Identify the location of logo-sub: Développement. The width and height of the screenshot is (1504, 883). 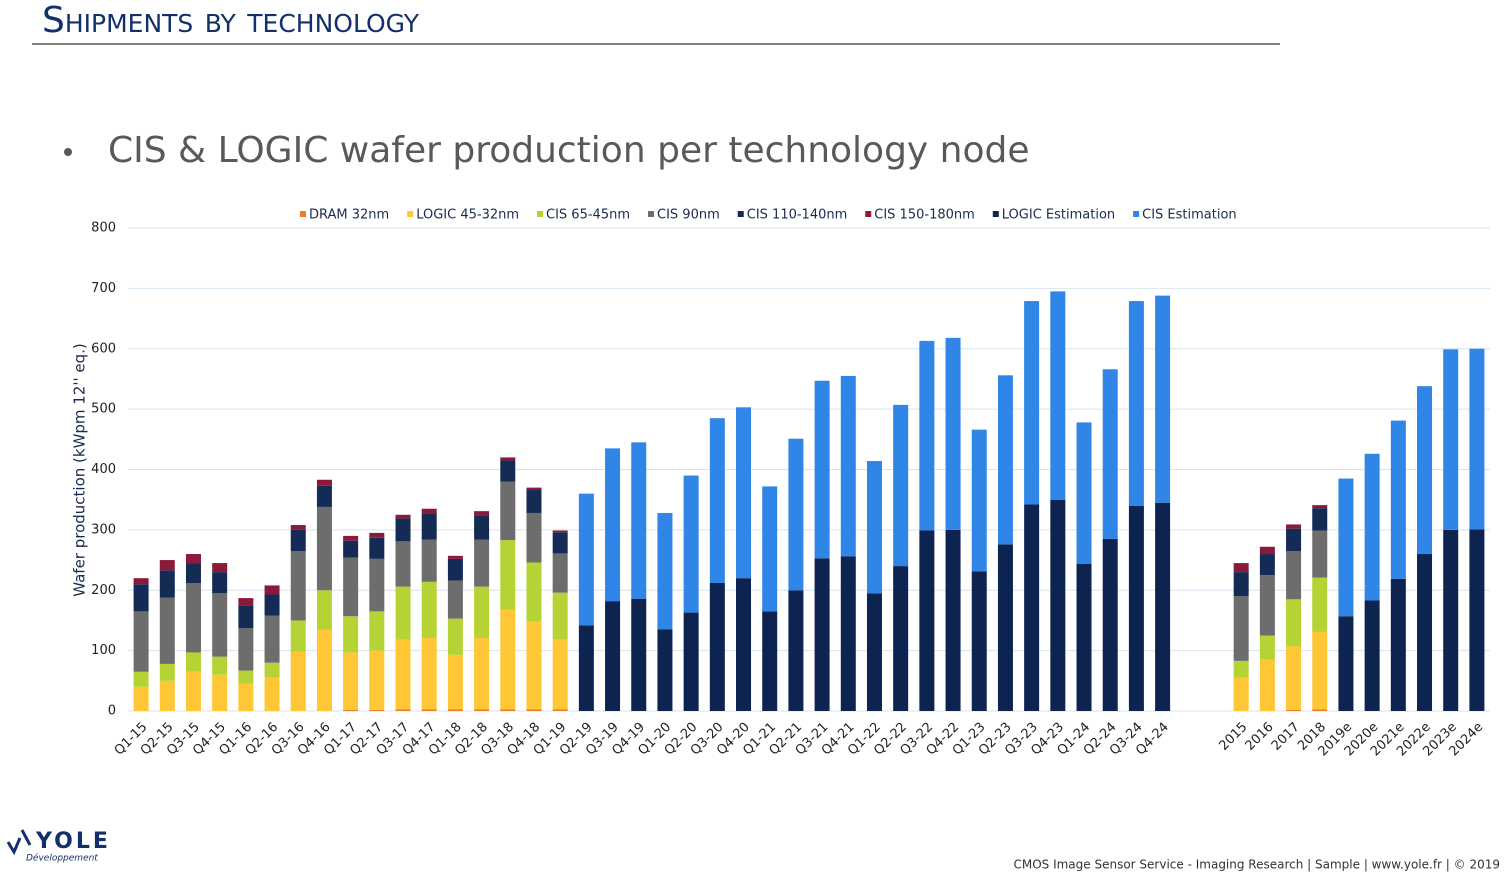
(62, 858).